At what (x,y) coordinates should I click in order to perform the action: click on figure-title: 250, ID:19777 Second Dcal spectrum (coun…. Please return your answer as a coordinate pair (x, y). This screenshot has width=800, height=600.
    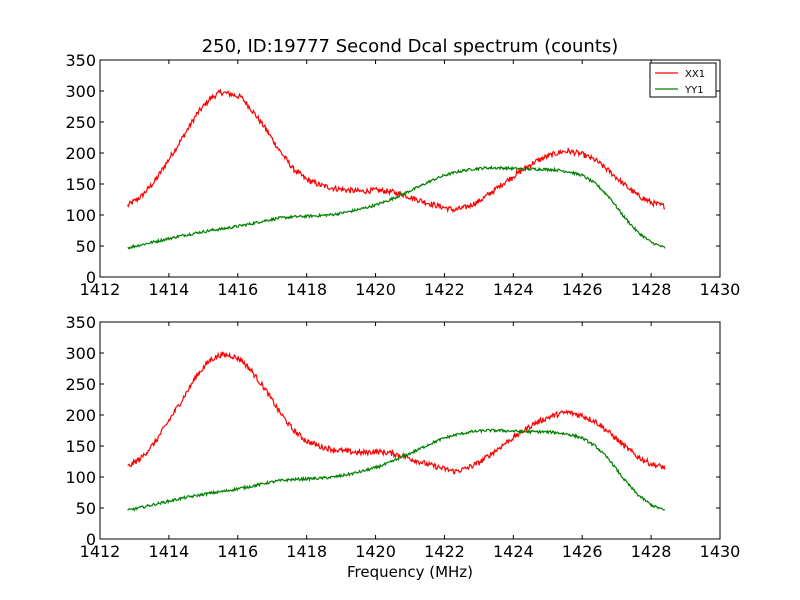
    Looking at the image, I should click on (410, 46).